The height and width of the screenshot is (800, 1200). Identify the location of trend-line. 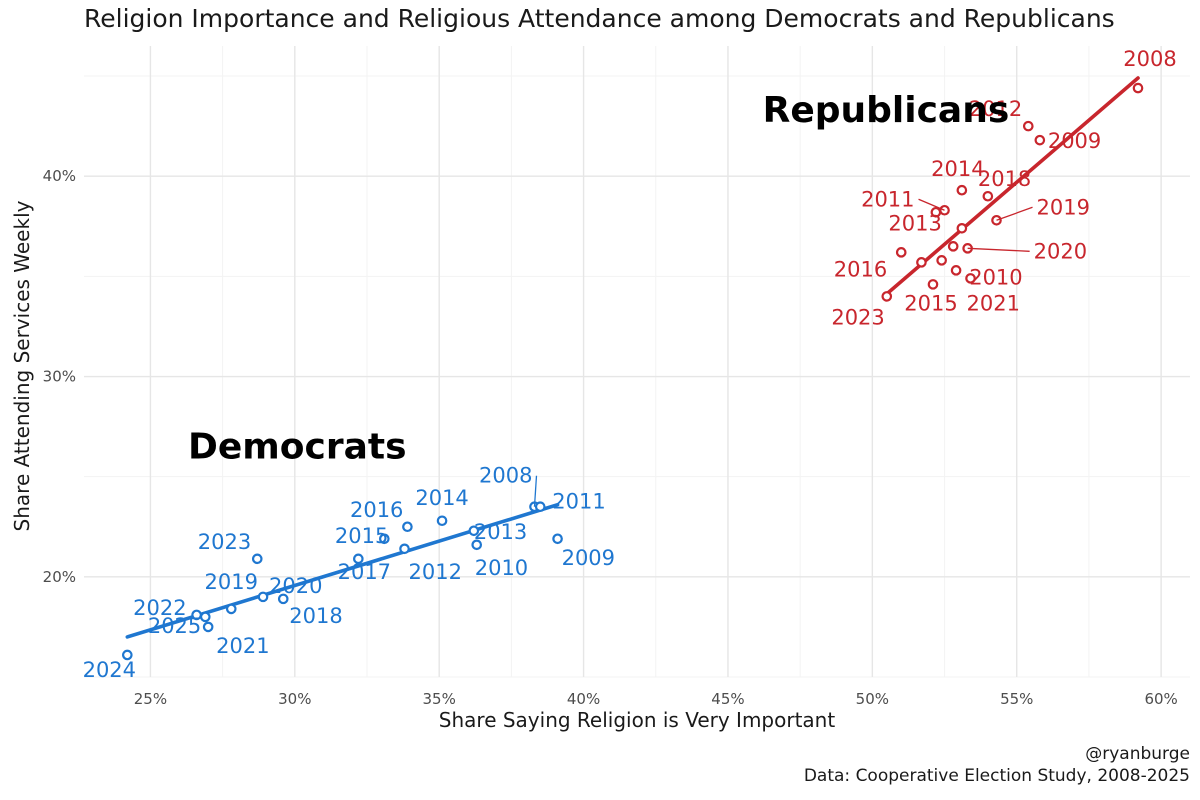
(1011, 187).